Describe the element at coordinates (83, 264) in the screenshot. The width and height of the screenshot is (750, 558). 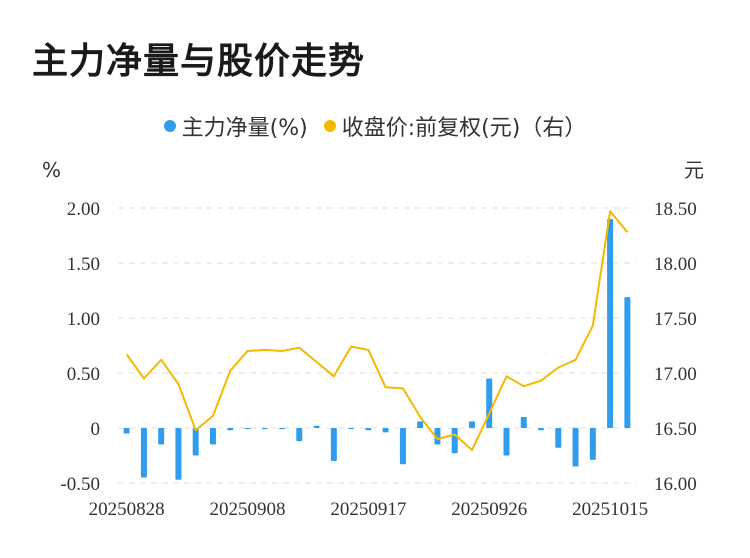
I see `left-tick-label: 1.50` at that location.